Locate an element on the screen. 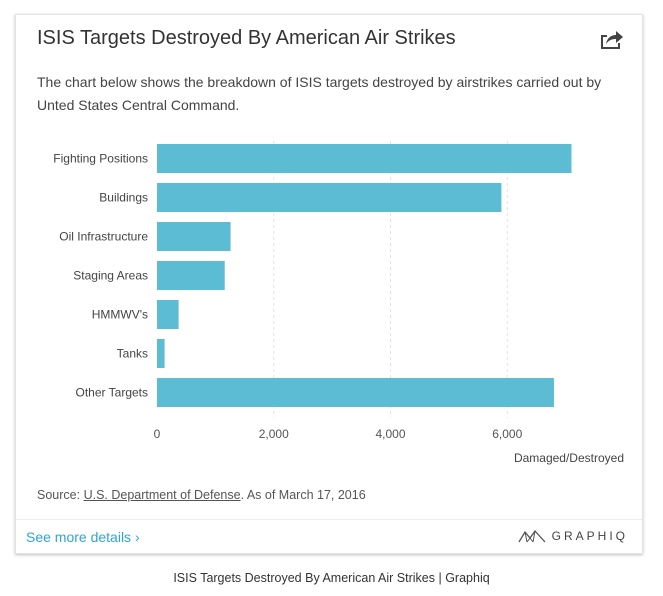 The height and width of the screenshot is (596, 663). category-label: Other Targets is located at coordinates (112, 393).